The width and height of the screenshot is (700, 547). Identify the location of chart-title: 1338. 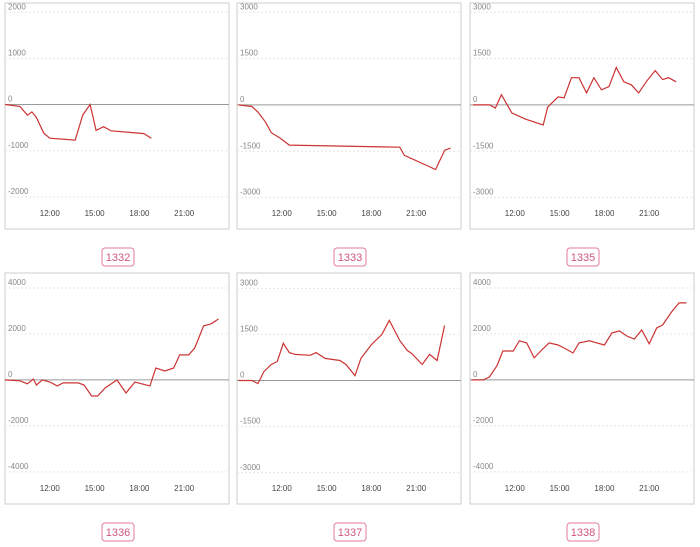
(583, 533).